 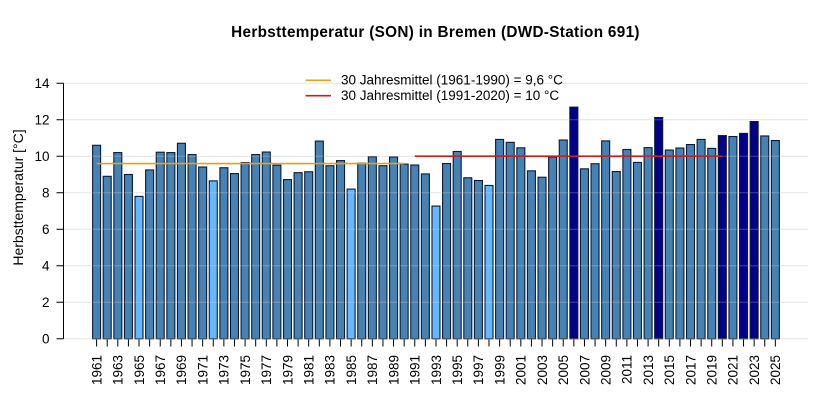 I want to click on svg-text: 1965, so click(x=139, y=370).